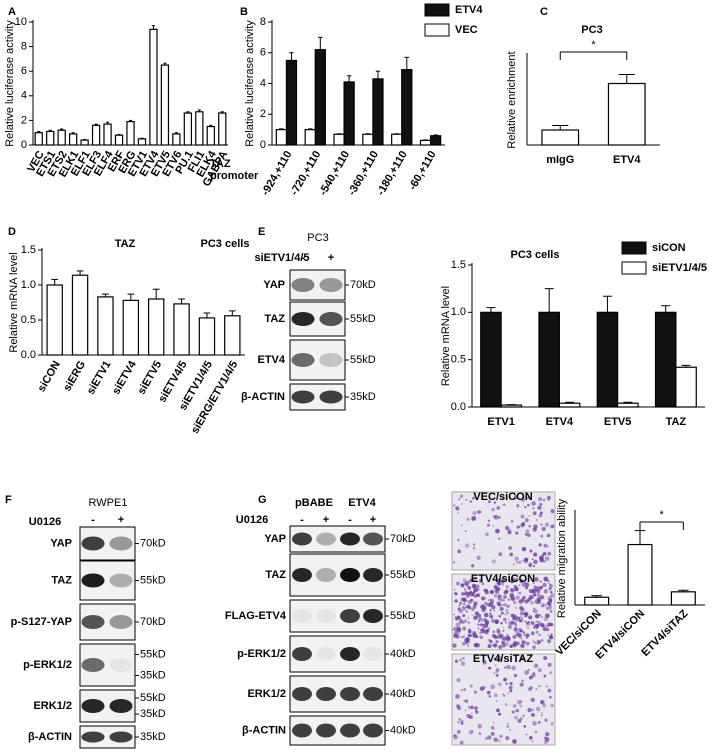 The image size is (713, 755). I want to click on y-tick-label: 8, so click(24, 47).